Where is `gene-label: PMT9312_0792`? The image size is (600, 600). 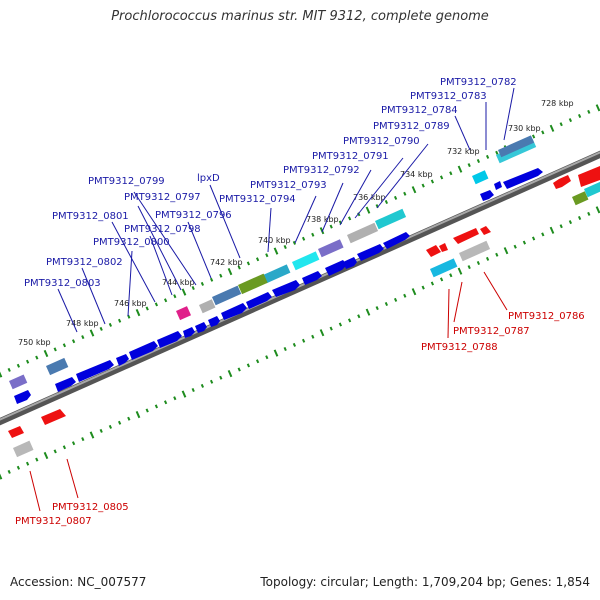
gene-label: PMT9312_0792 is located at coordinates (321, 170).